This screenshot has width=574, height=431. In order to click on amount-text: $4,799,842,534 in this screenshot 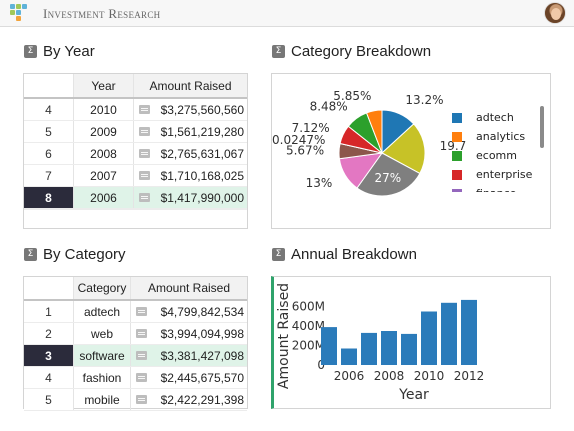, I will do `click(202, 311)`.